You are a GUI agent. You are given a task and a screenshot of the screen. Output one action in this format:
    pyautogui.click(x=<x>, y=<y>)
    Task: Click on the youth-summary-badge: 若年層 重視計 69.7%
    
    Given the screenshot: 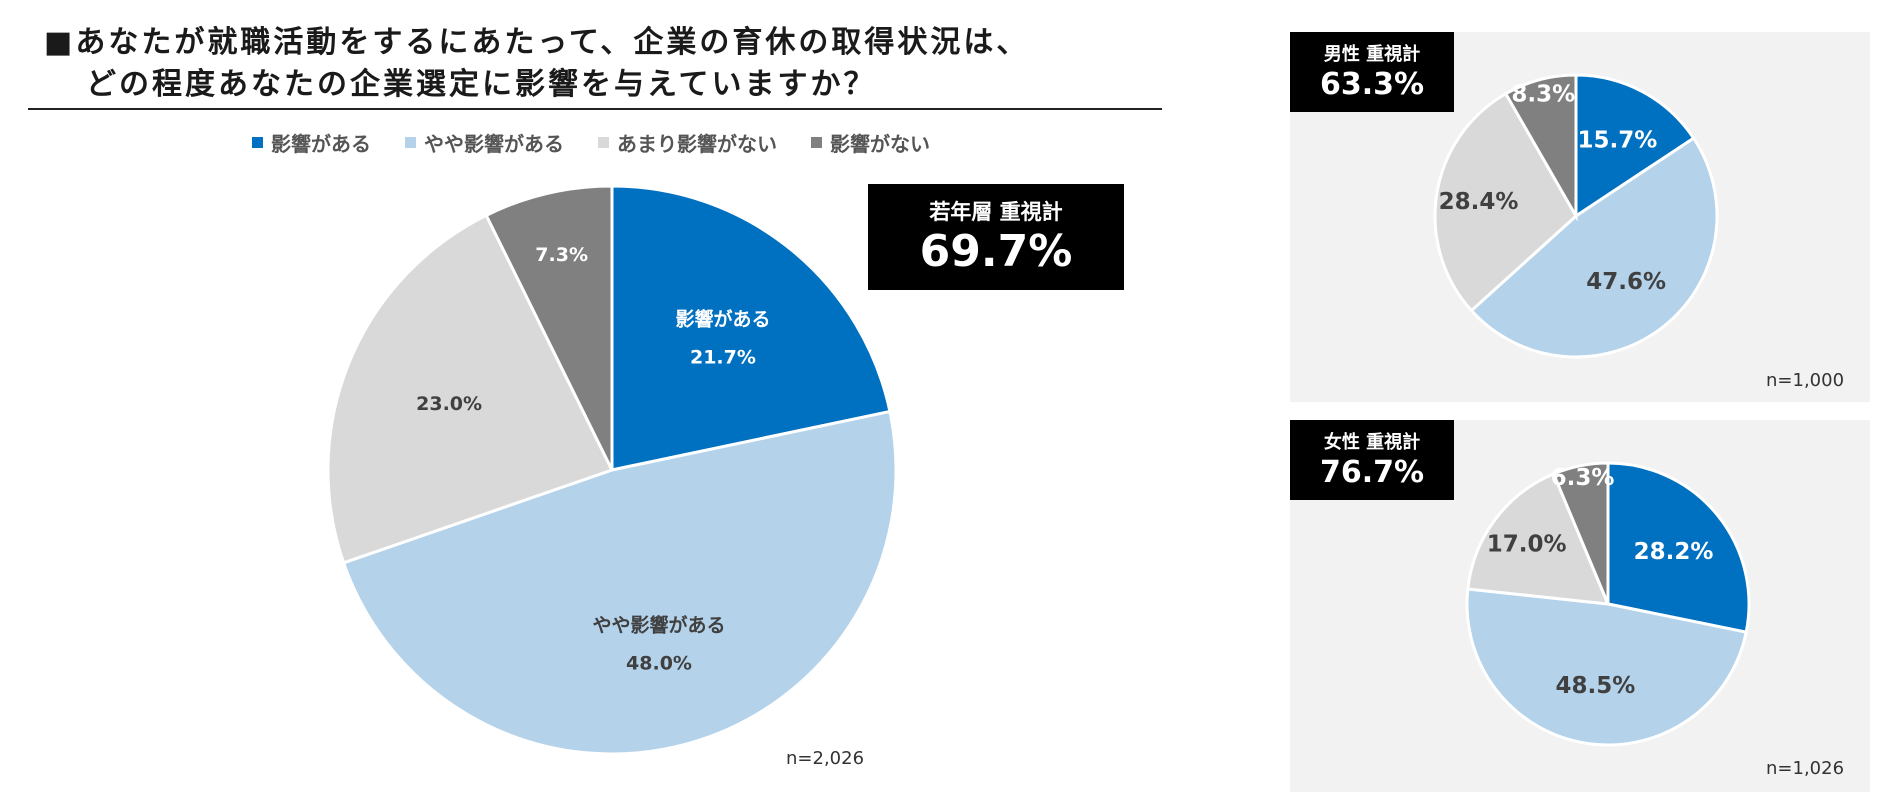 What is the action you would take?
    pyautogui.click(x=996, y=237)
    